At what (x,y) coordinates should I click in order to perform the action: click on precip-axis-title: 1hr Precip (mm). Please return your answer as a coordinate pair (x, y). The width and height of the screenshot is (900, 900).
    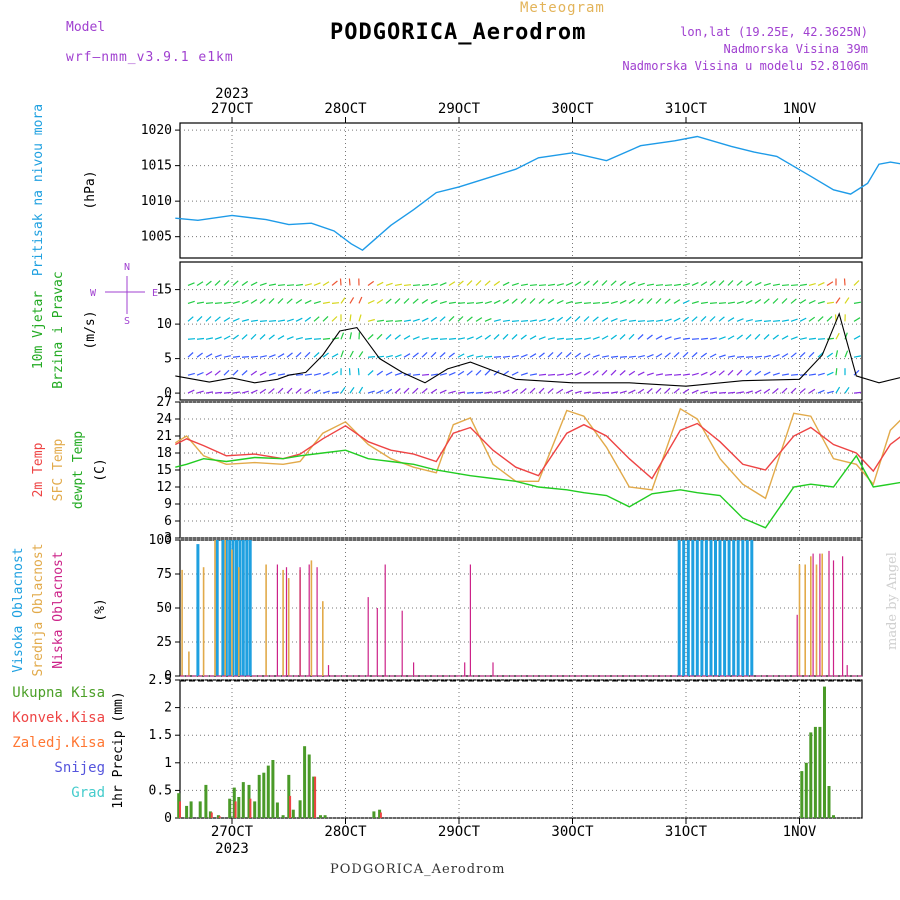
    Looking at the image, I should click on (118, 749).